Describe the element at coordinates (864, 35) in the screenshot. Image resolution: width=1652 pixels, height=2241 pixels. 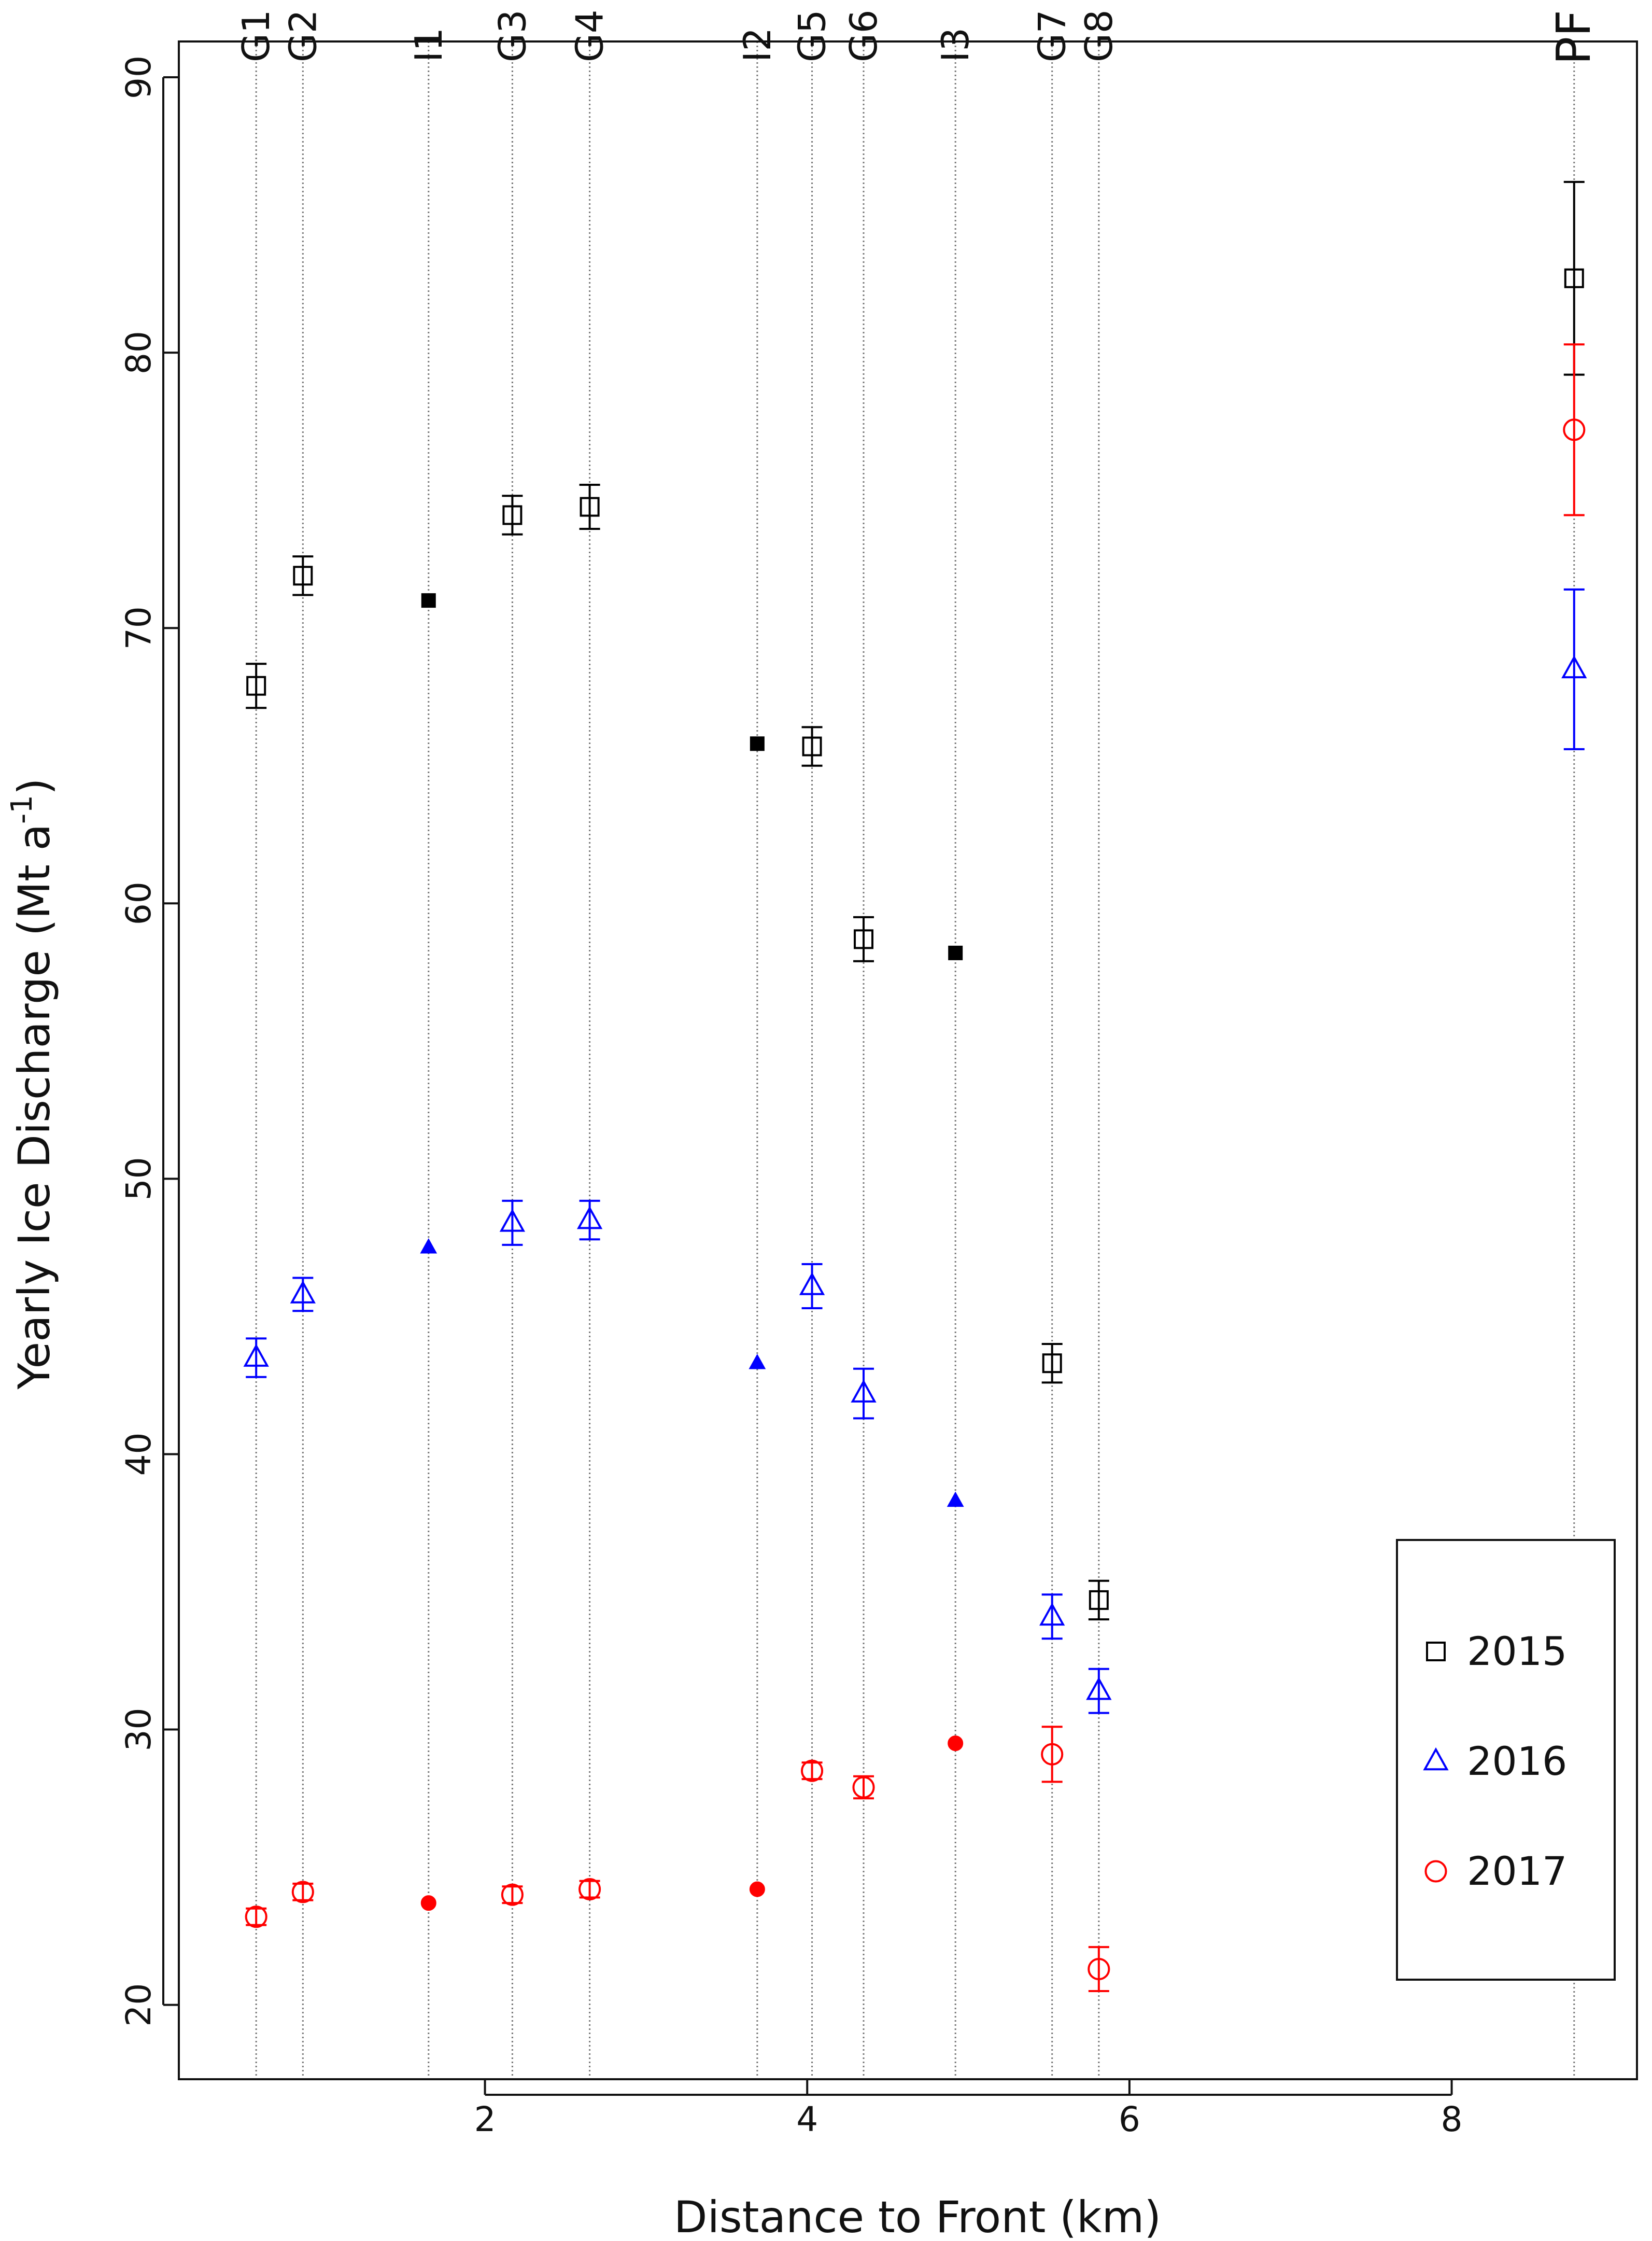
I see `gate-label-g6: G6` at that location.